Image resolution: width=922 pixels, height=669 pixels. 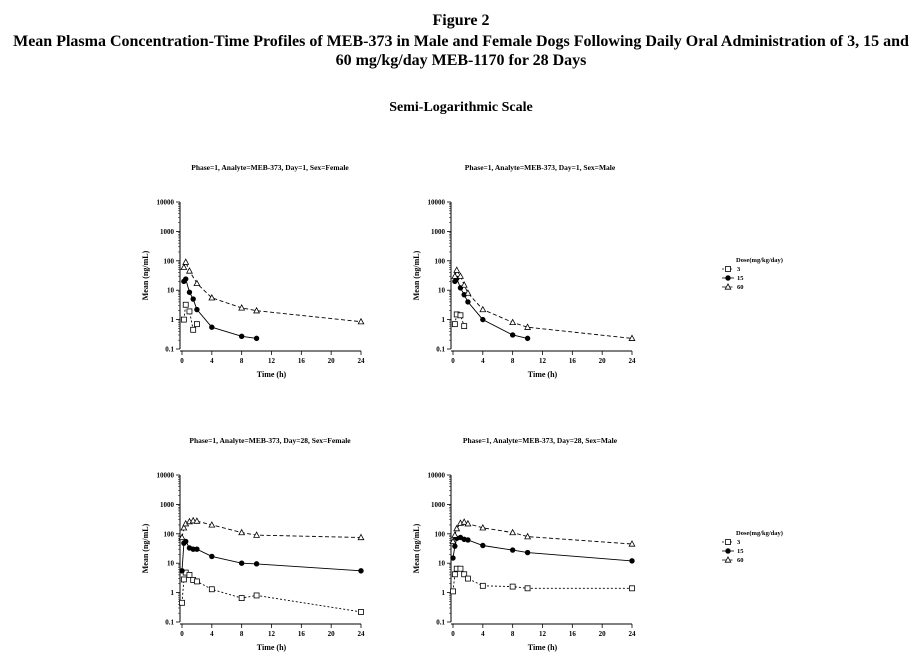 What do you see at coordinates (752, 547) in the screenshot?
I see `legend-2: Dose(mg/kg/day) 3 15 60` at bounding box center [752, 547].